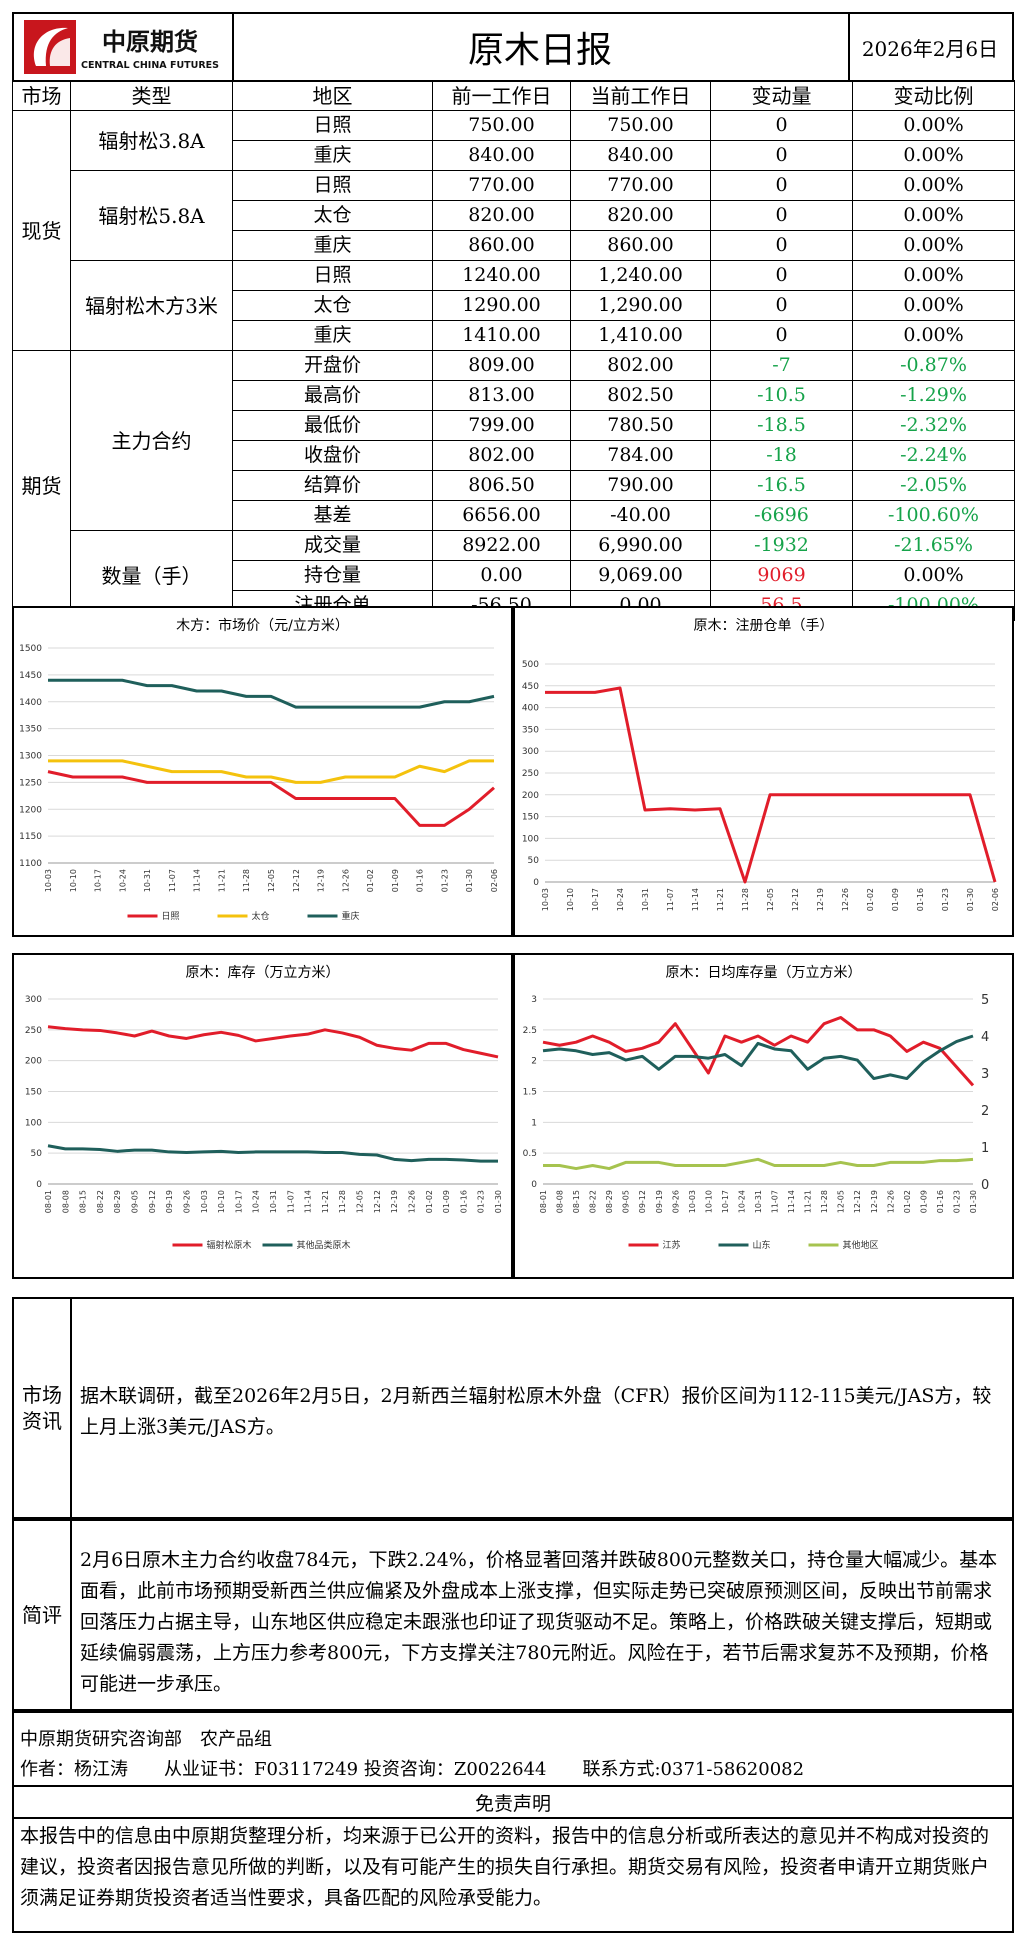 The image size is (1026, 1939). I want to click on x-tick-label: 08-22, so click(593, 1201).